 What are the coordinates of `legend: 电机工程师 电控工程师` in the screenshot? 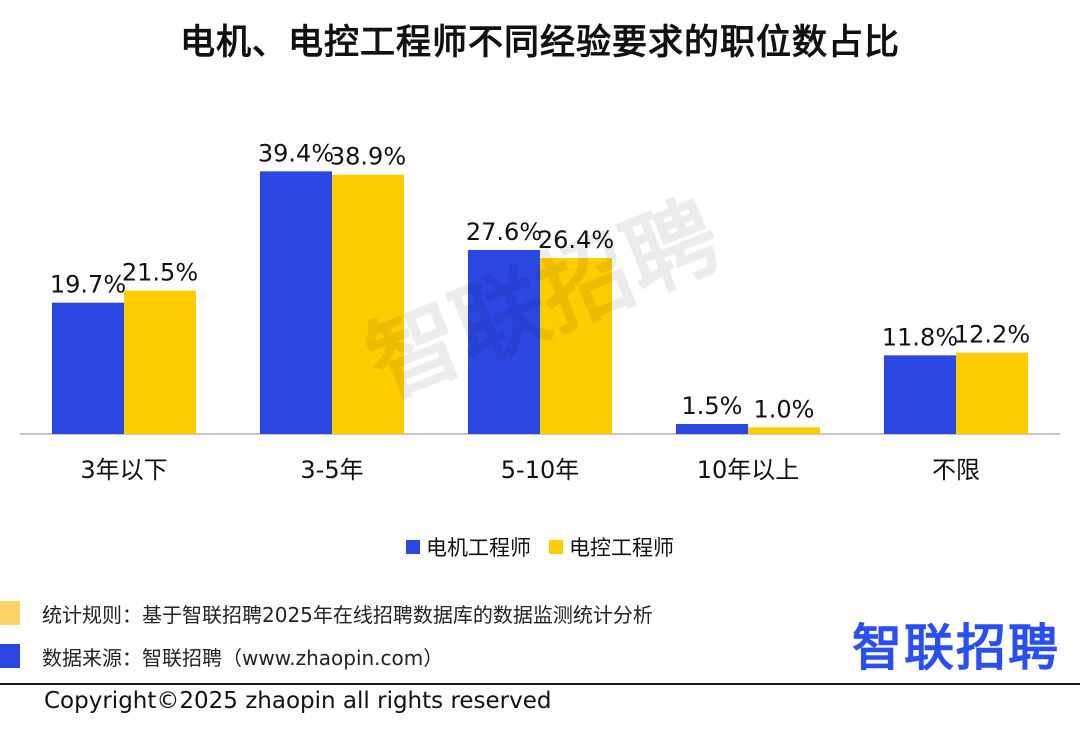 It's located at (540, 547).